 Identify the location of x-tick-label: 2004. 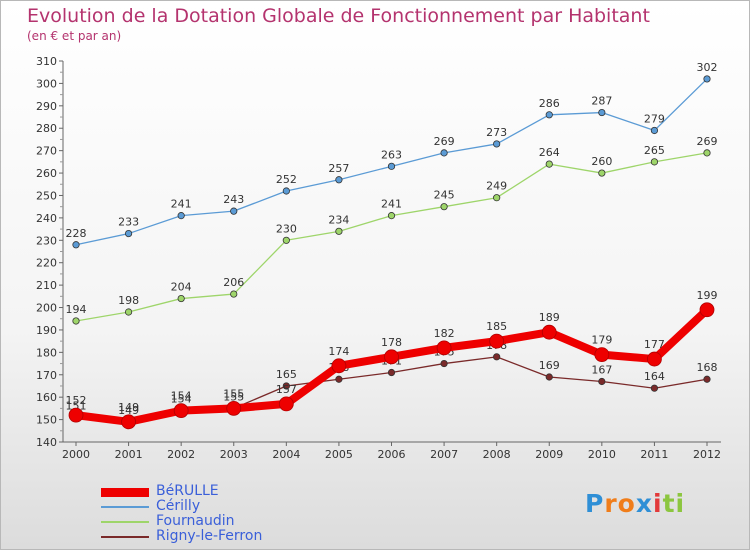
(286, 454).